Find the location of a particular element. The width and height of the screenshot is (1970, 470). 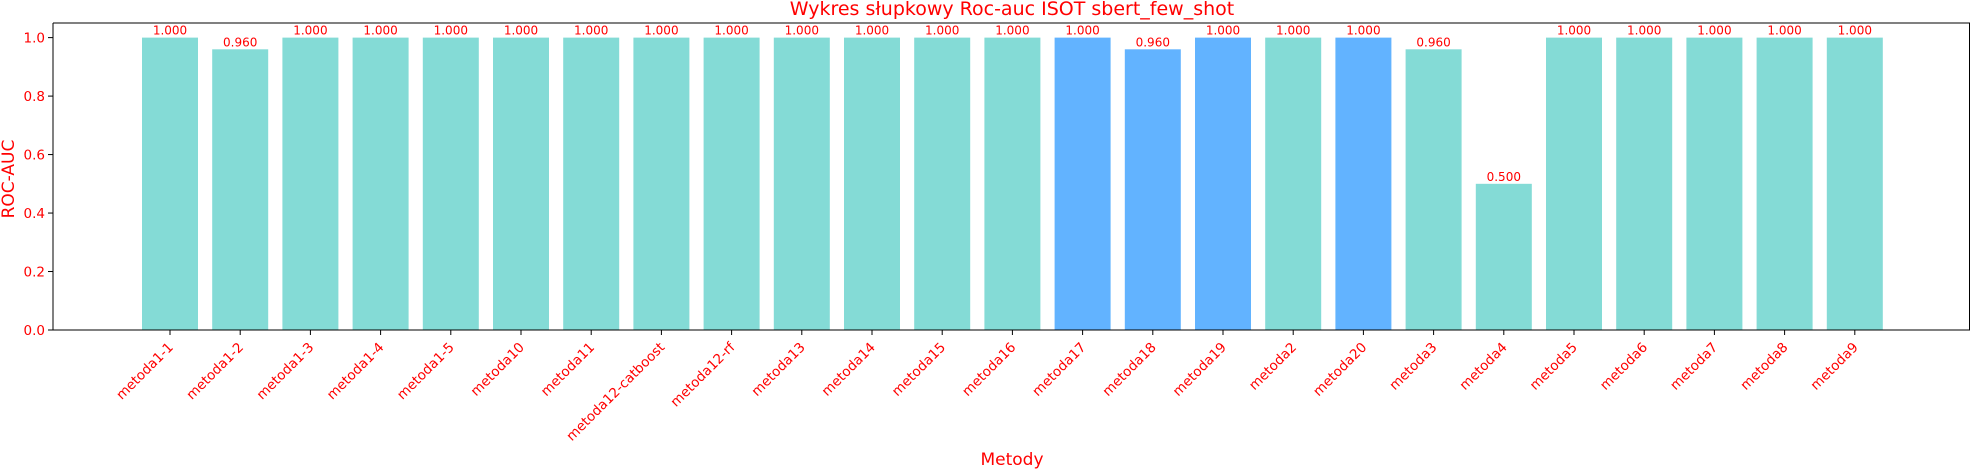

data-label-metoda12-catboost: 1.000 is located at coordinates (661, 31).